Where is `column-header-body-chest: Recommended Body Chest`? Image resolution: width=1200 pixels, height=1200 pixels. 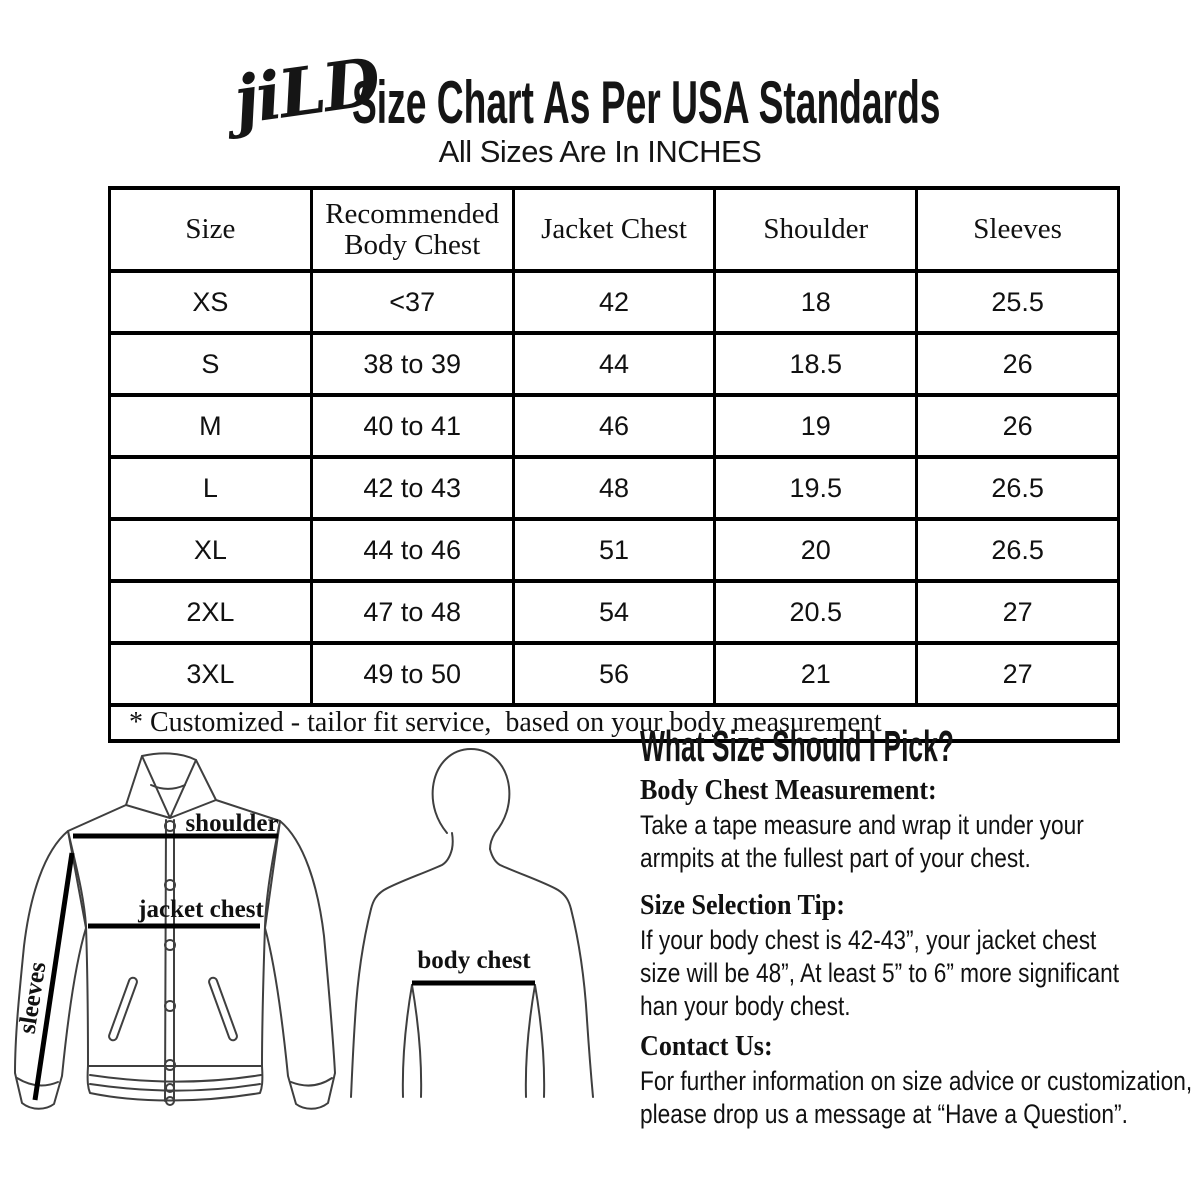 column-header-body-chest: Recommended Body Chest is located at coordinates (412, 229).